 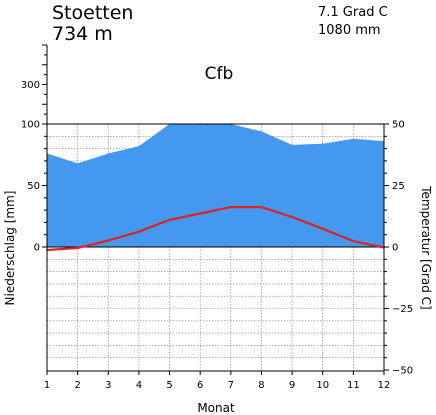 What do you see at coordinates (215, 229) in the screenshot?
I see `temperature-line` at bounding box center [215, 229].